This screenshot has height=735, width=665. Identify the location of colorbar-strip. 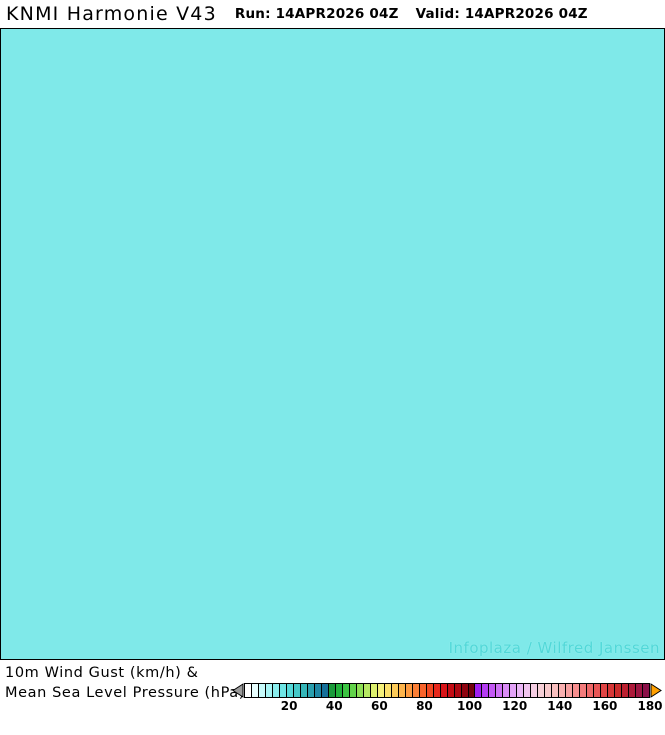
(447, 690).